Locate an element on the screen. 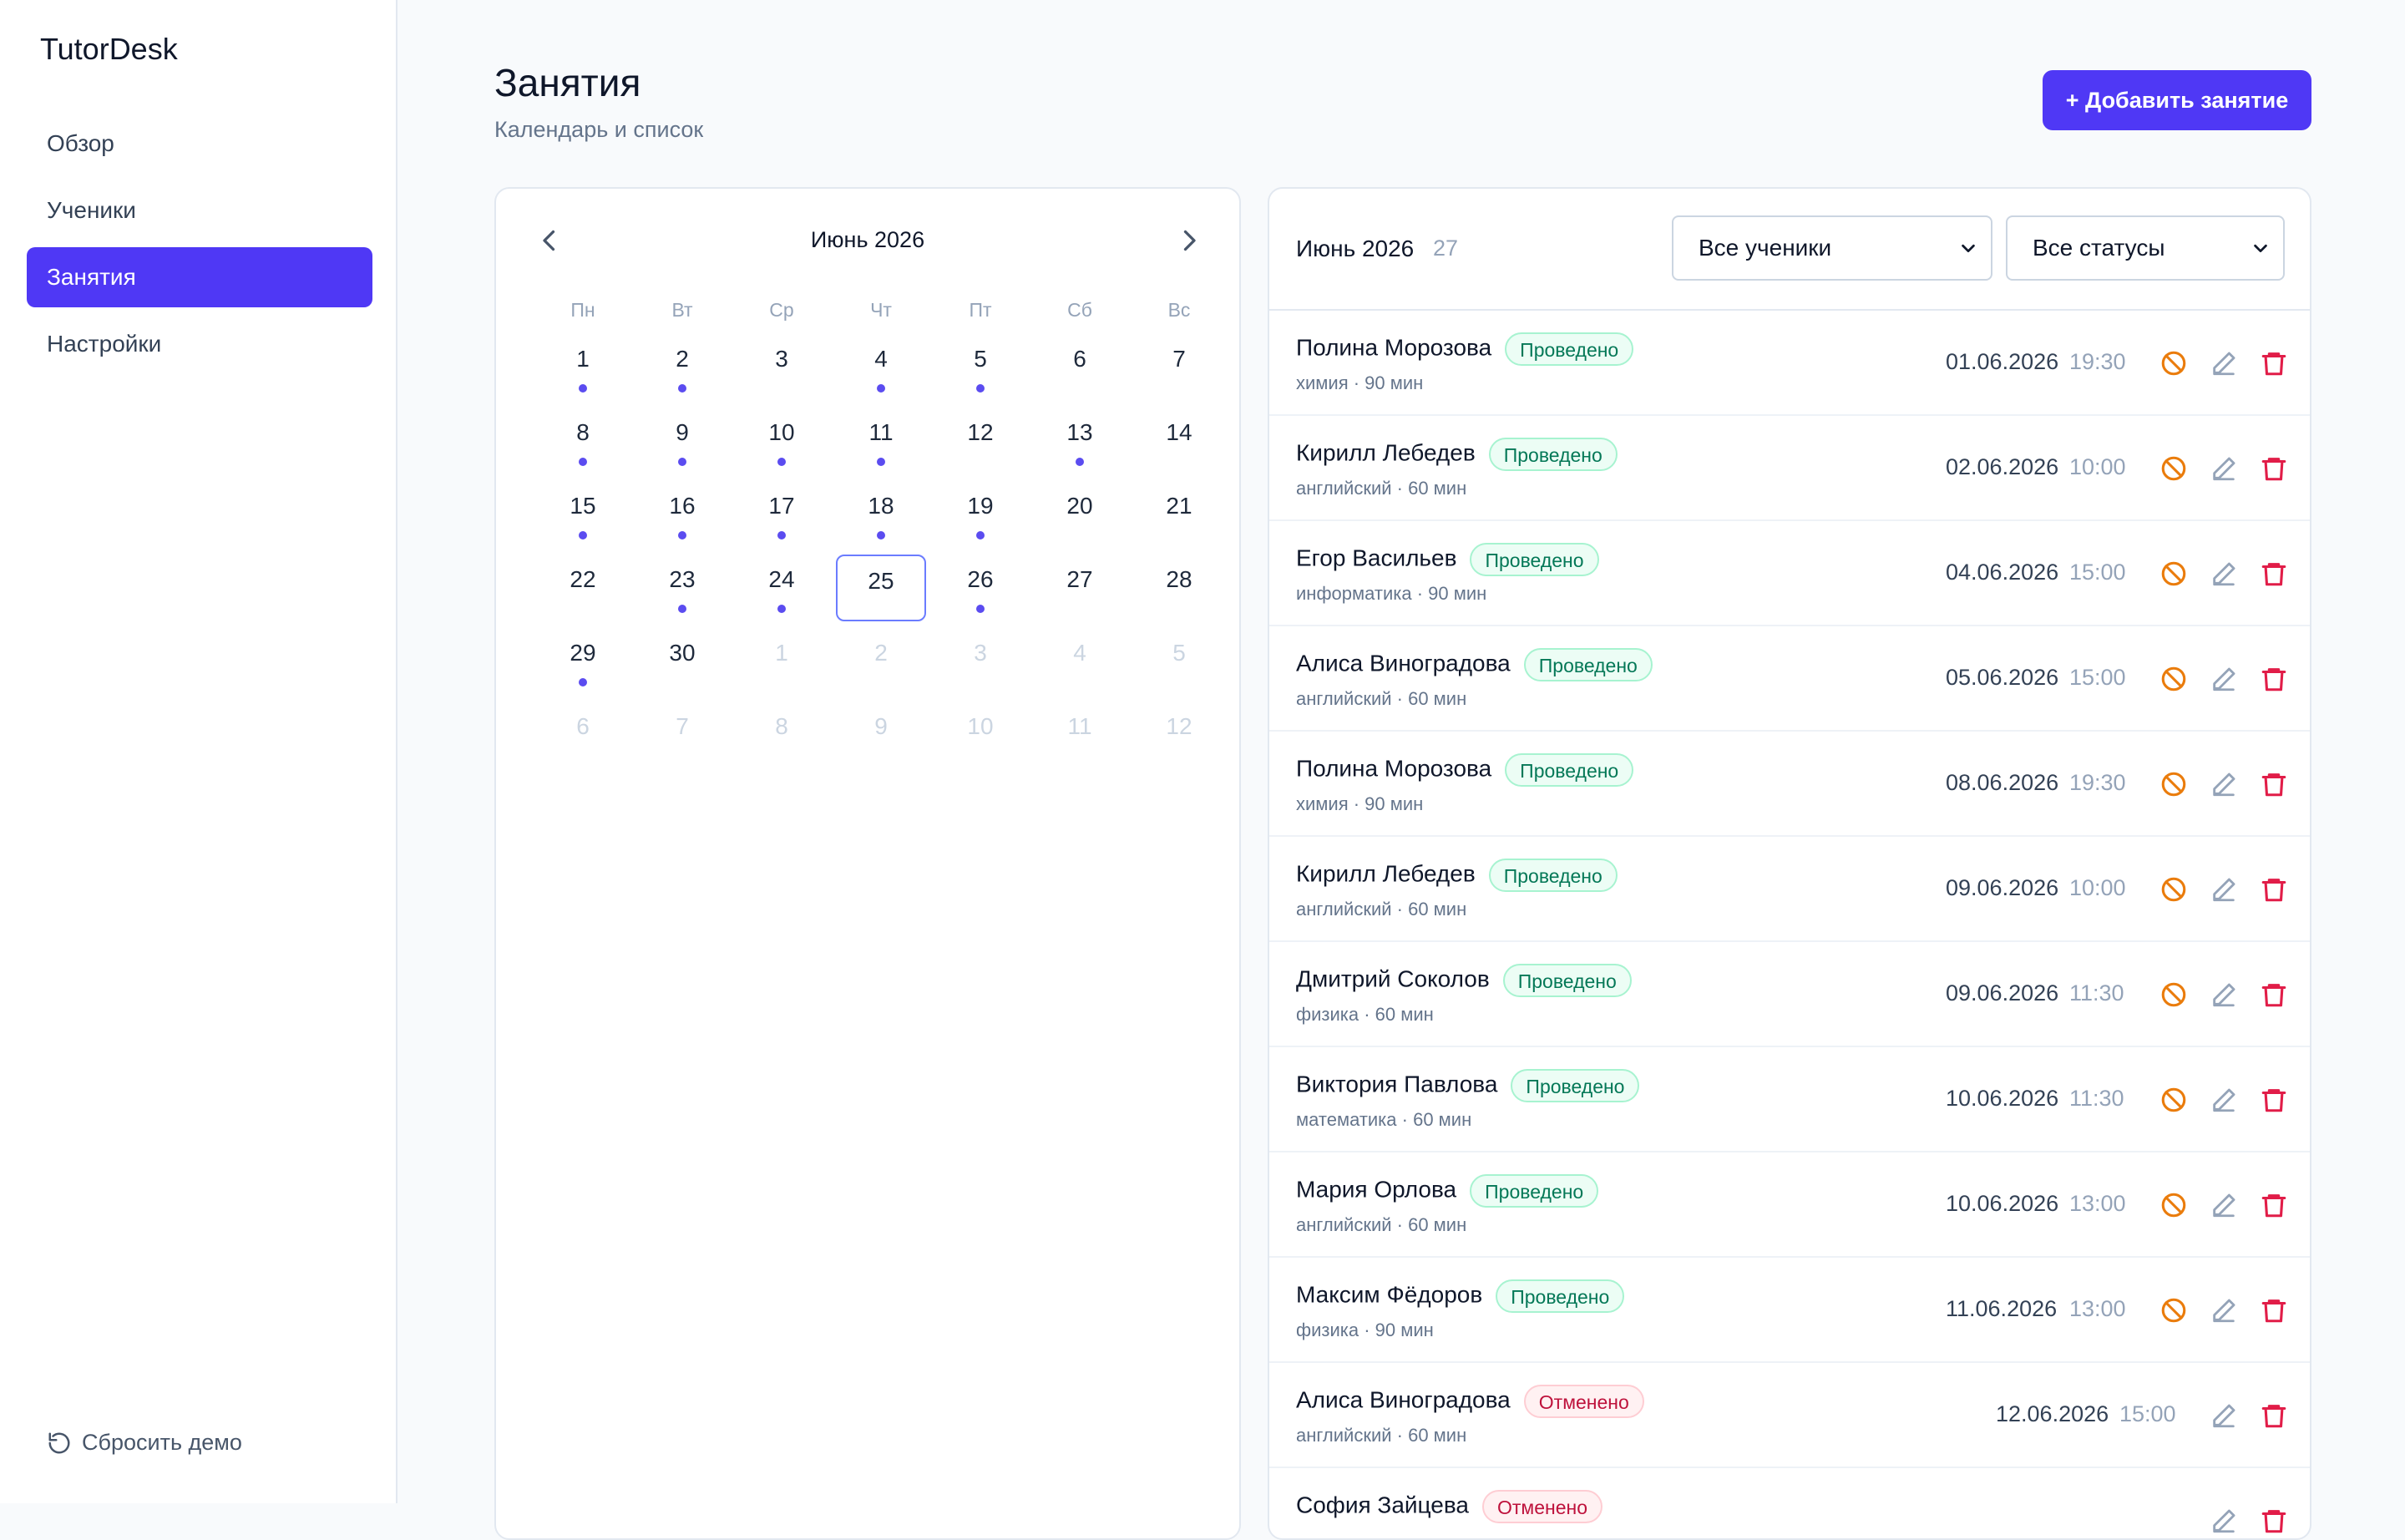 Image resolution: width=2405 pixels, height=1540 pixels. sidebar-item-students: Ученики is located at coordinates (91, 210).